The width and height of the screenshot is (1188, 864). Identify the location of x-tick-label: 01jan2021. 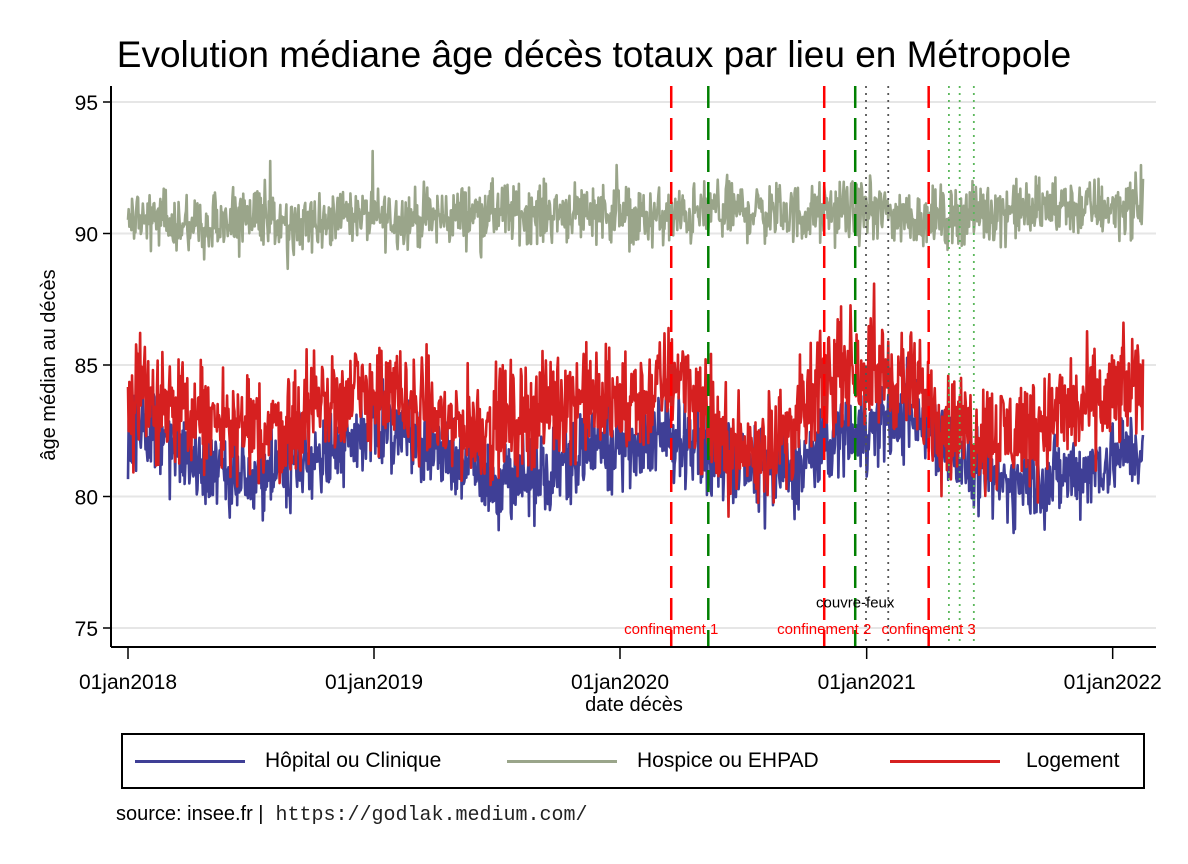
(867, 682).